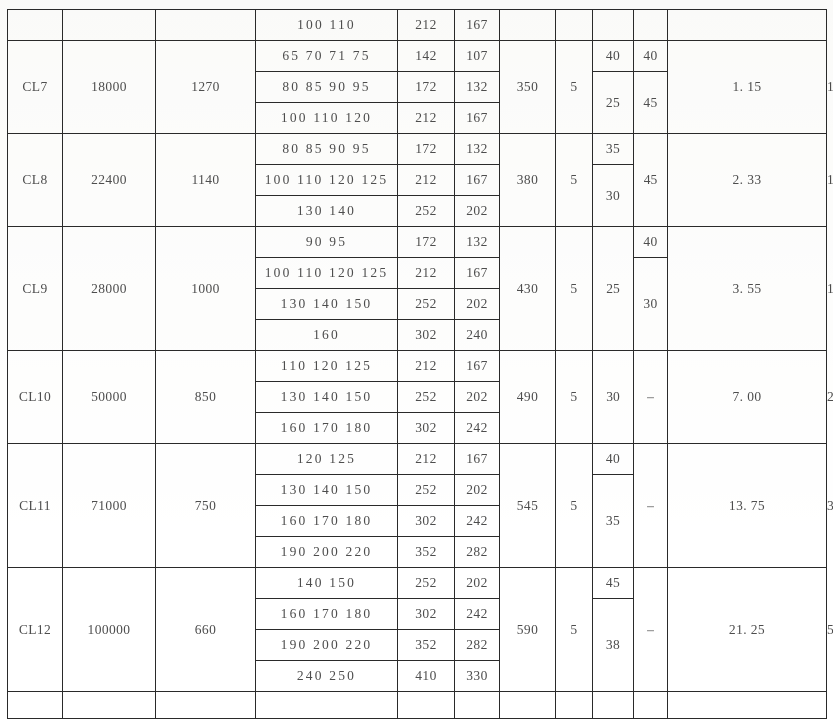 This screenshot has width=833, height=719. Describe the element at coordinates (650, 180) in the screenshot. I see `col9-cell: 45` at that location.